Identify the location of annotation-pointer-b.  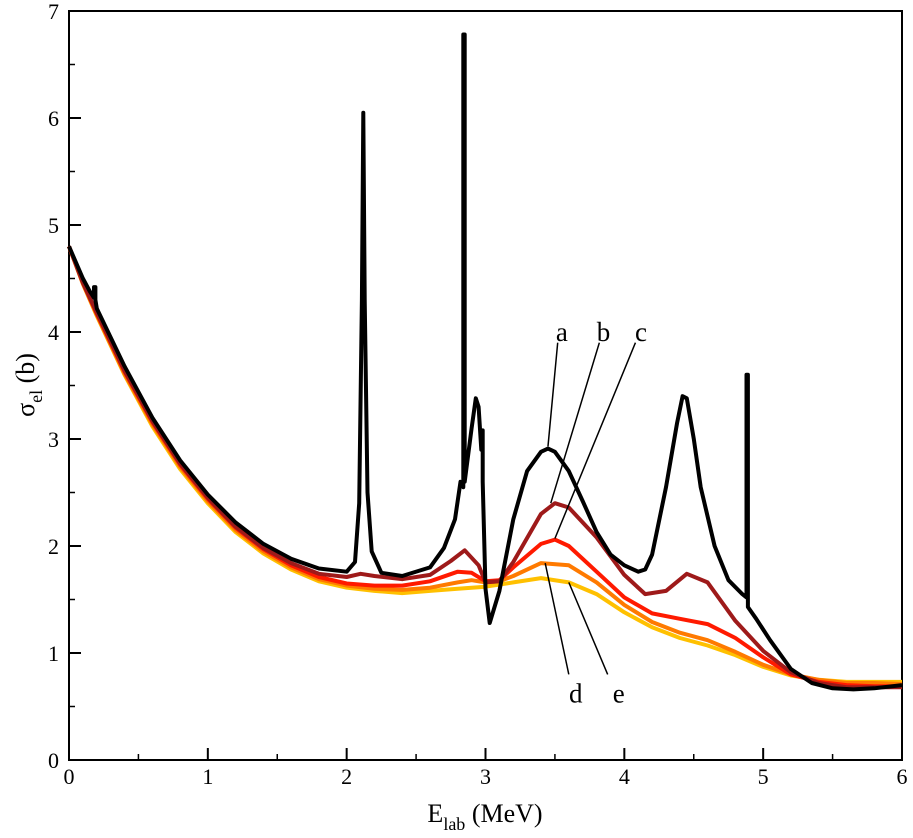
(575, 423).